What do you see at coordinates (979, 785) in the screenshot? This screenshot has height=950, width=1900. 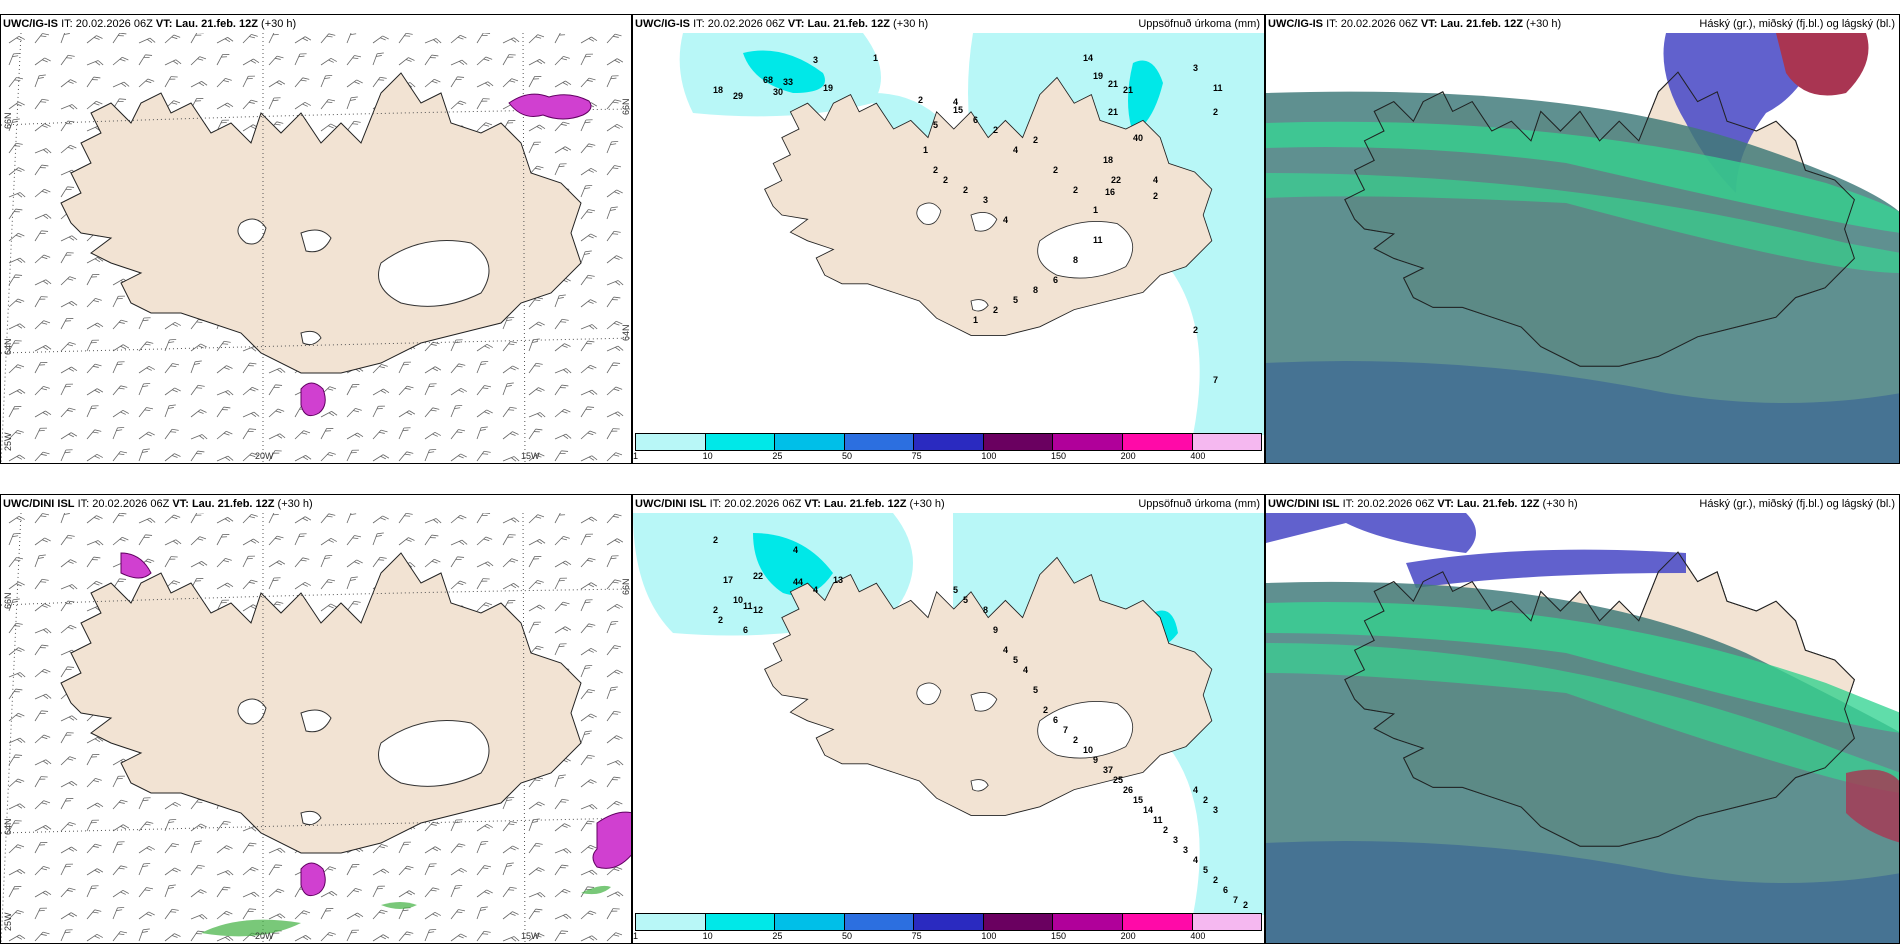 I see `glacier-myrdalsjokull` at bounding box center [979, 785].